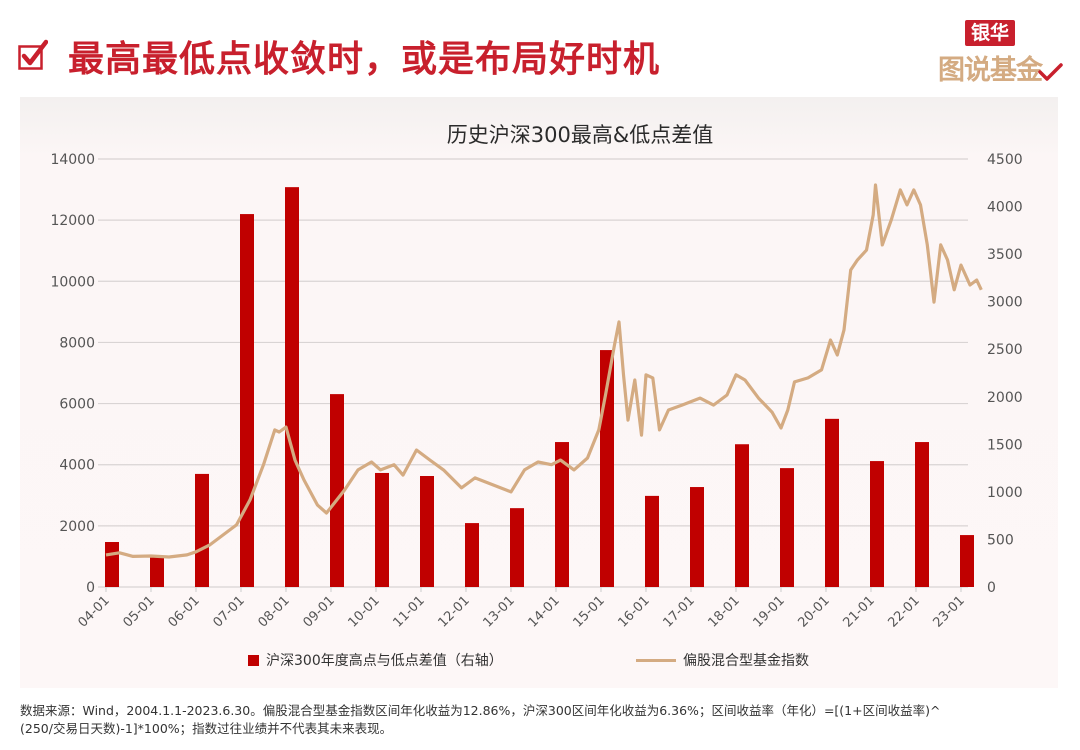 Image resolution: width=1080 pixels, height=750 pixels. I want to click on x-tick-label: 11-01, so click(409, 611).